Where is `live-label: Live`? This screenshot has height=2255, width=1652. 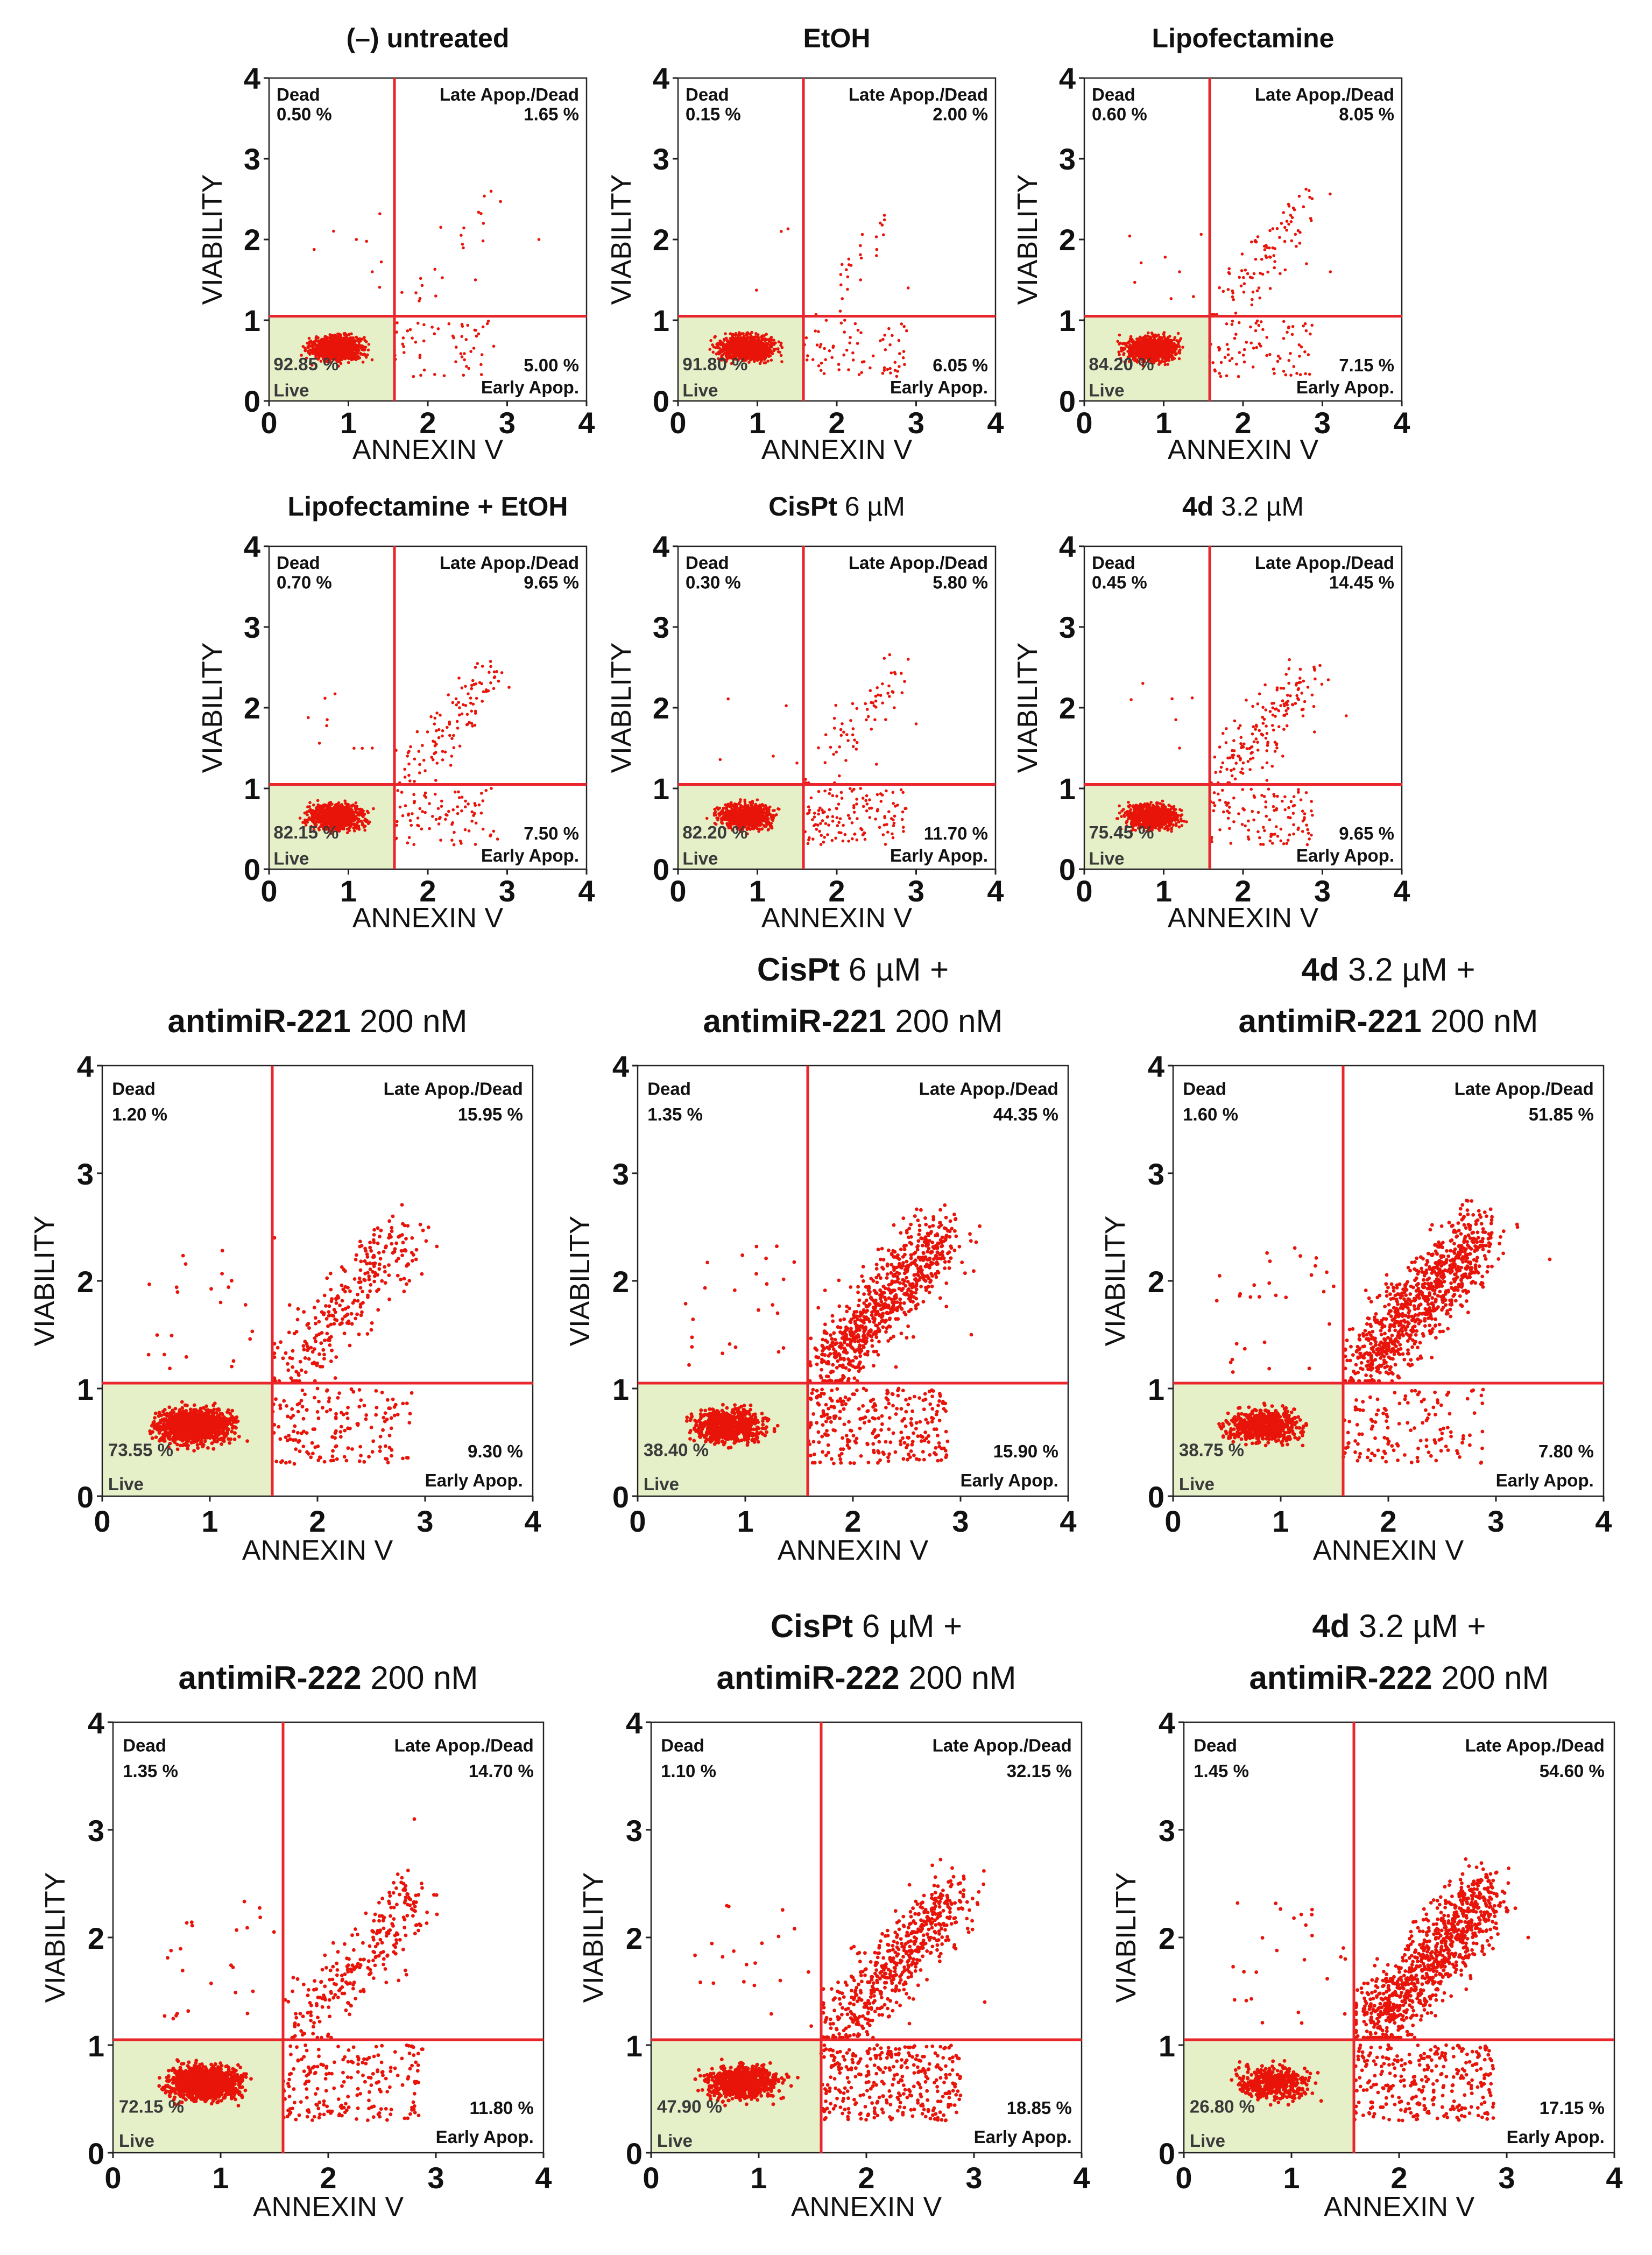 live-label: Live is located at coordinates (291, 390).